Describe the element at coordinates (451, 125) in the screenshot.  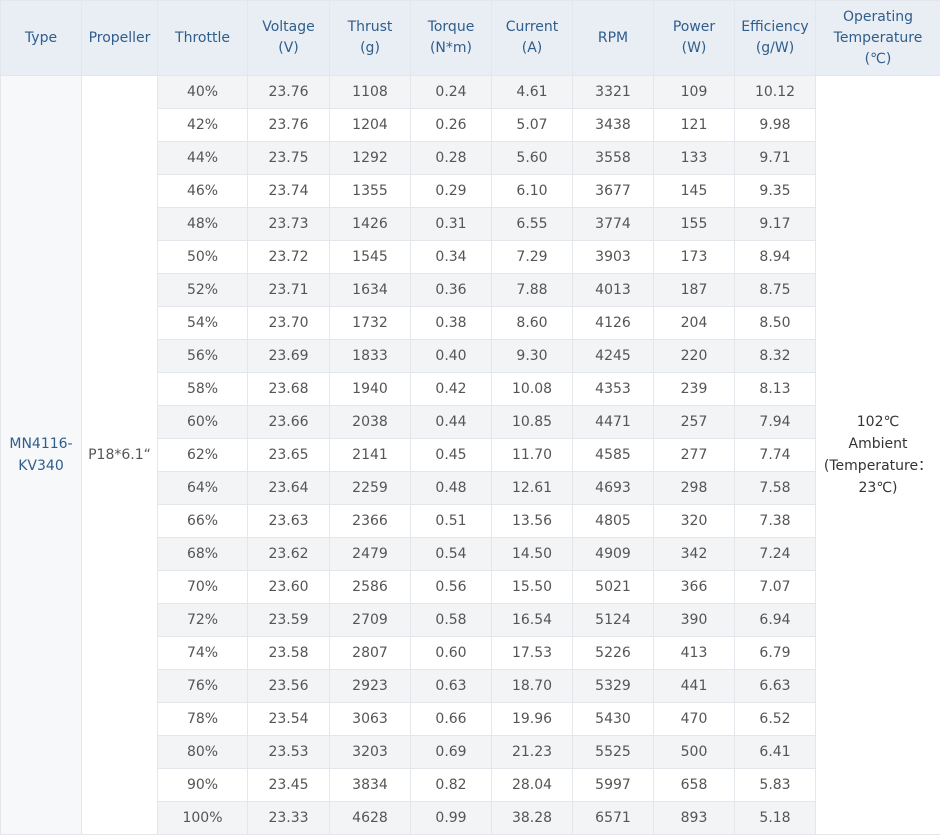
I see `torque-cell: 0.26` at that location.